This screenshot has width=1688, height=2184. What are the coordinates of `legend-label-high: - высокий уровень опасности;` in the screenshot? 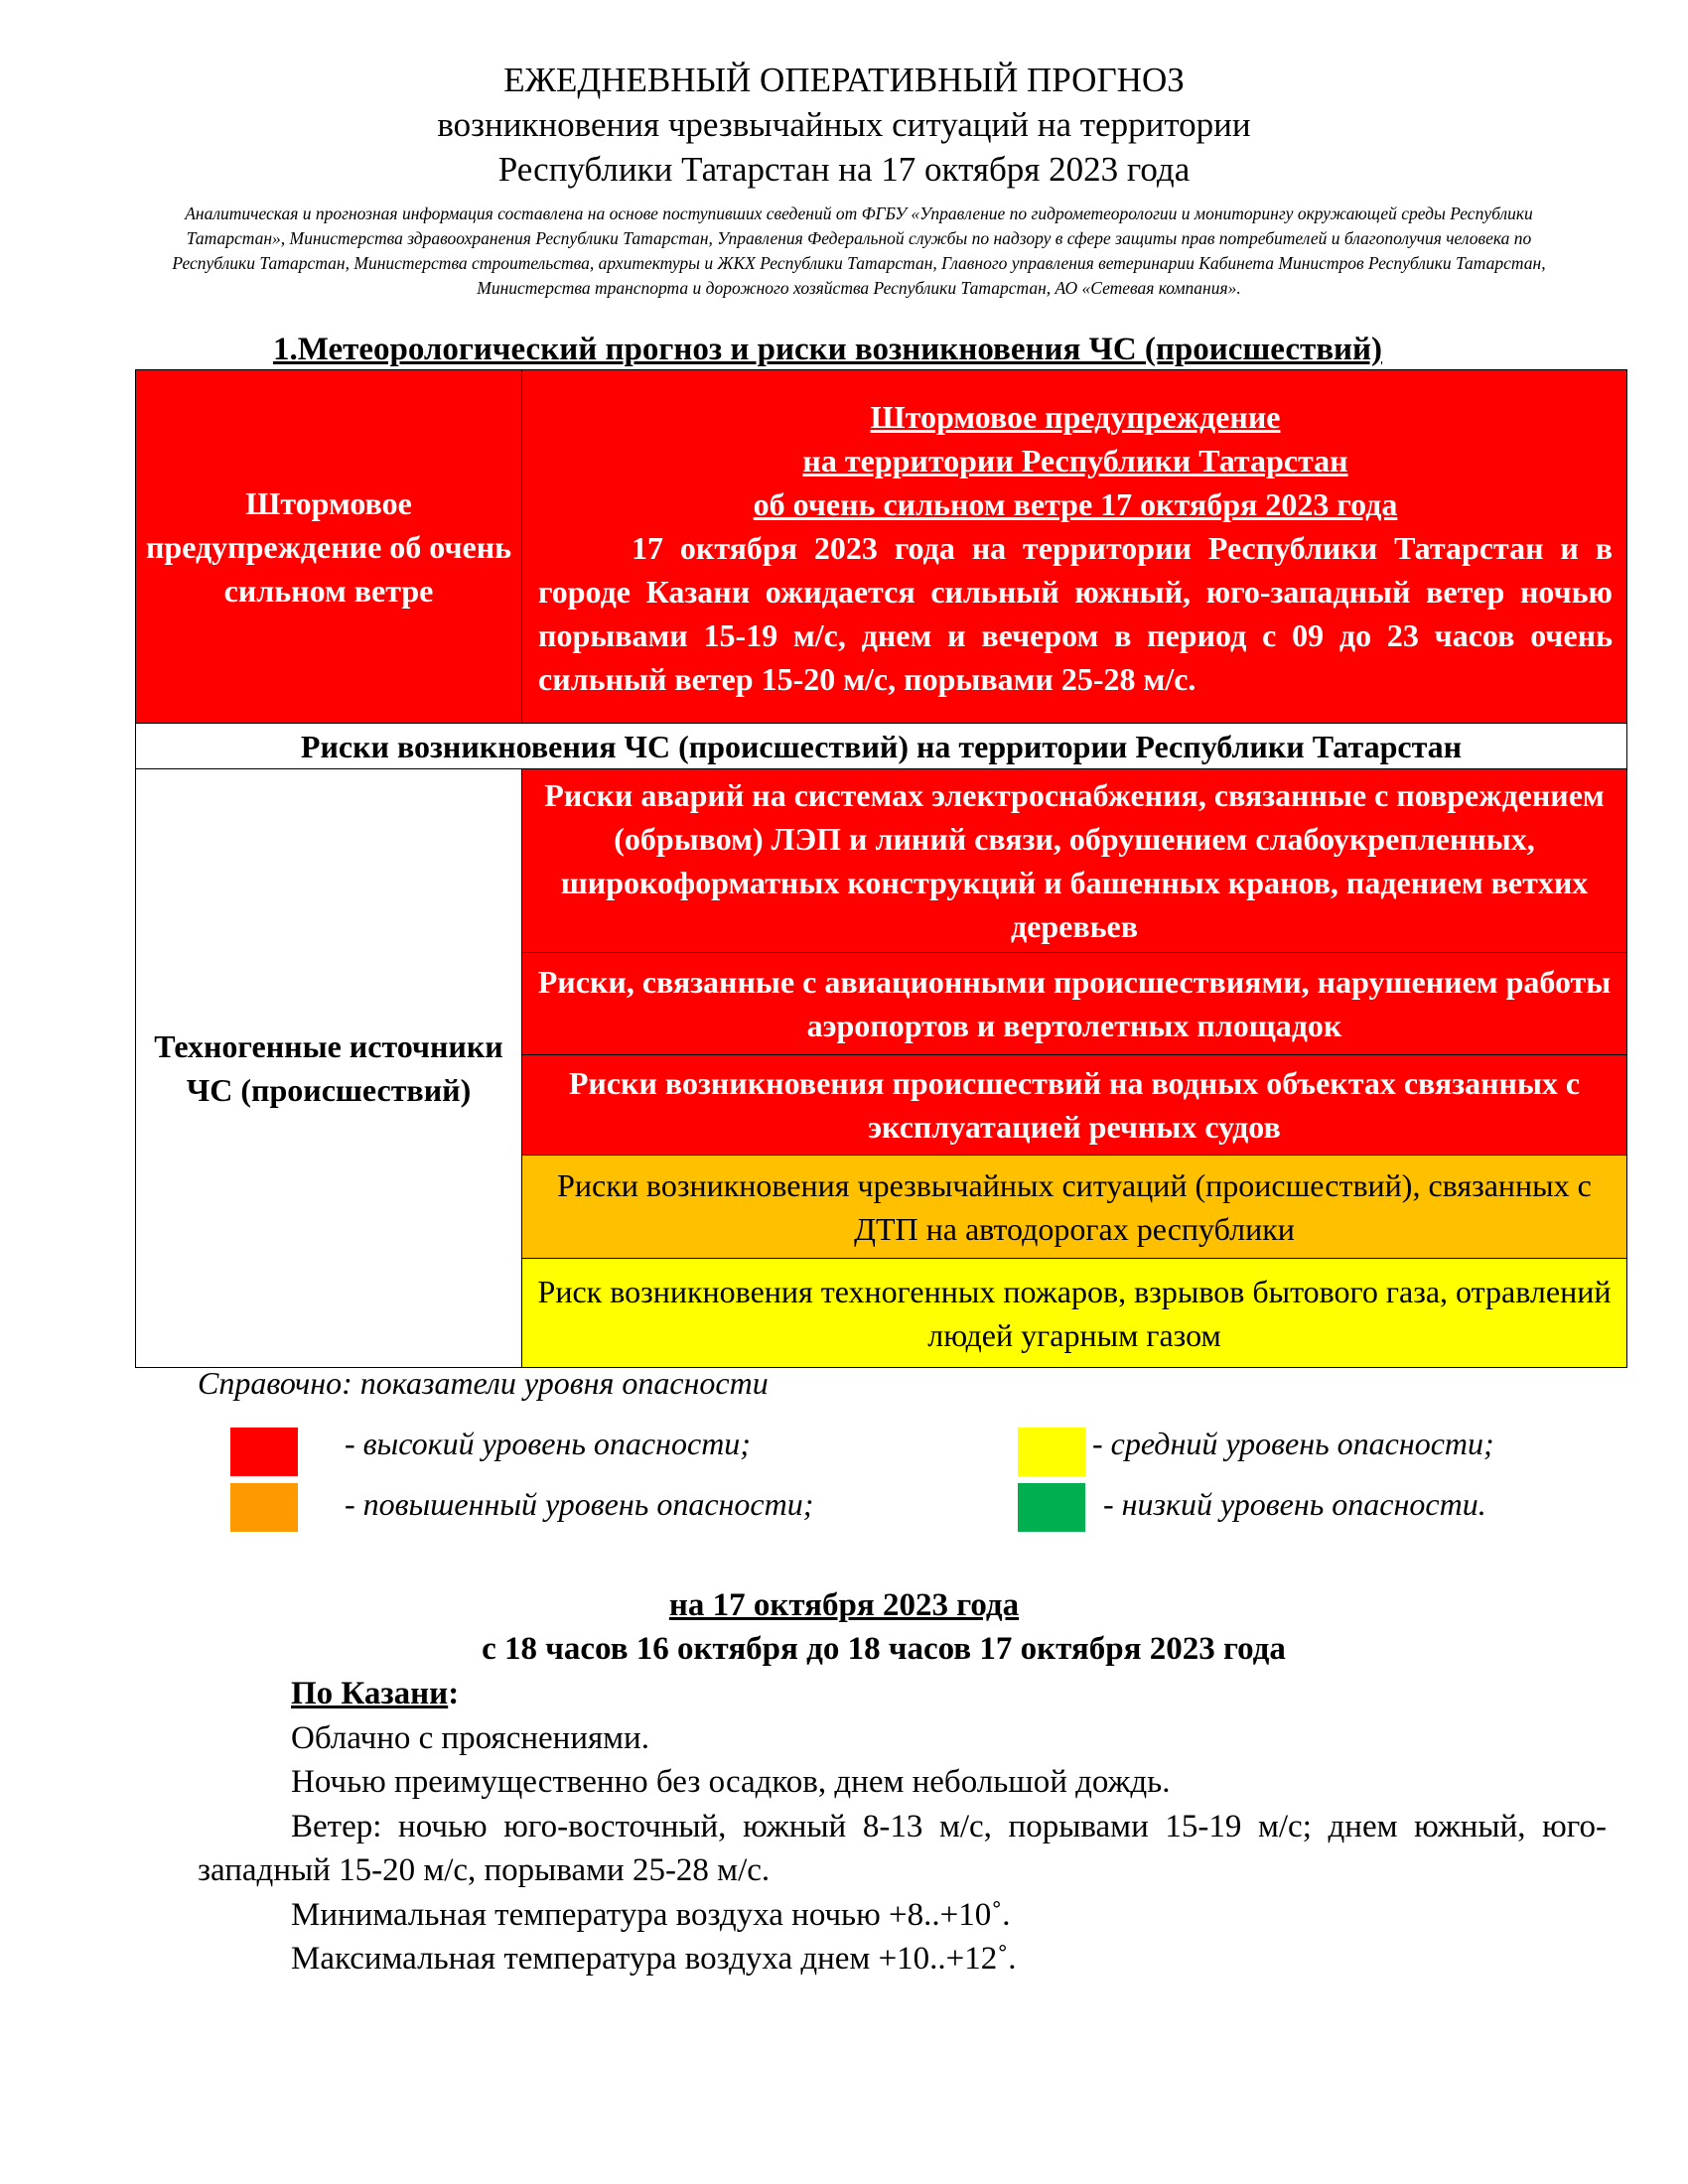 It's located at (548, 1443).